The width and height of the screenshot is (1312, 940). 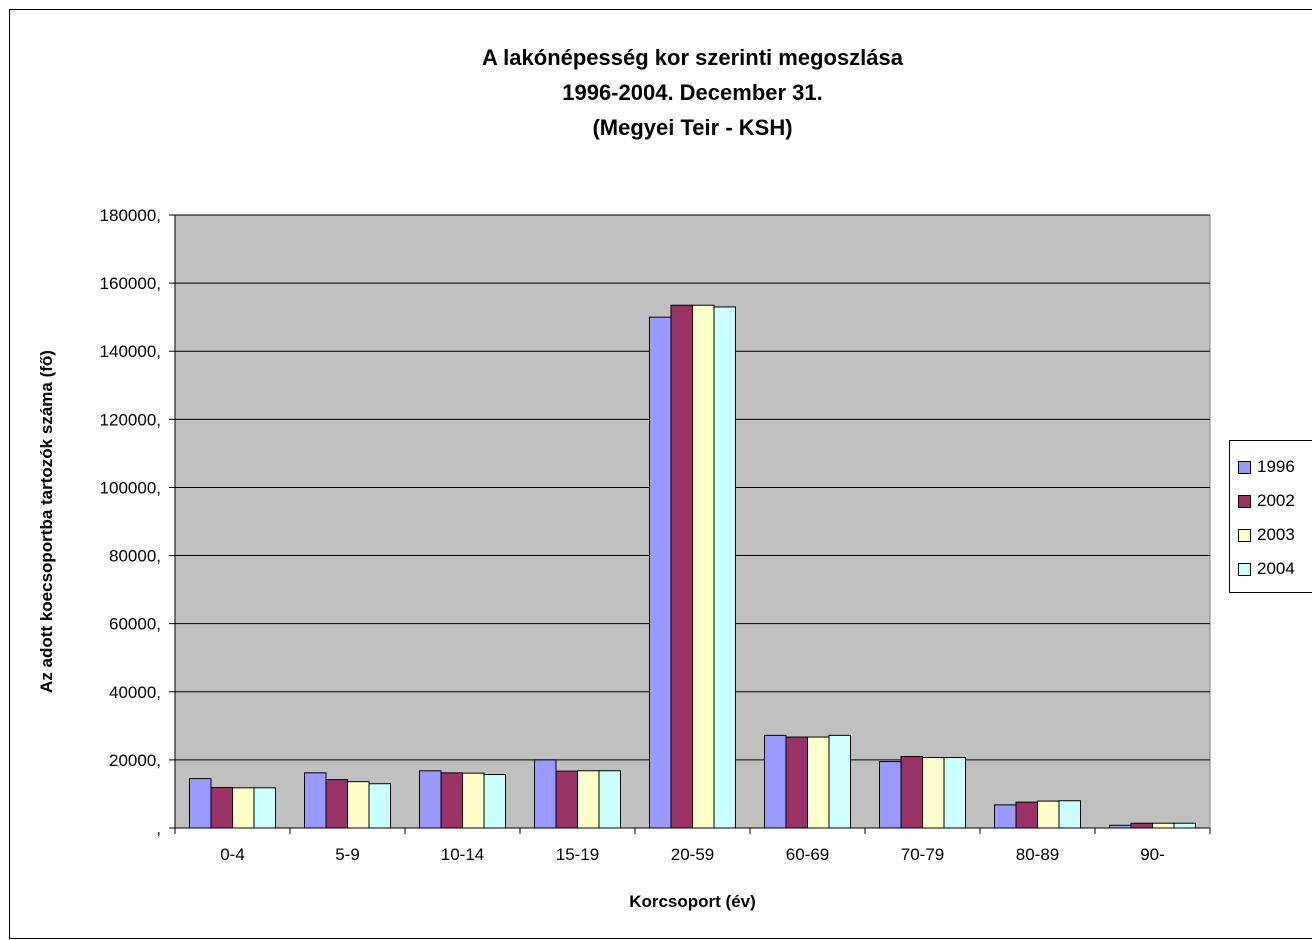 I want to click on y-tick-label: 140000,, so click(x=130, y=351).